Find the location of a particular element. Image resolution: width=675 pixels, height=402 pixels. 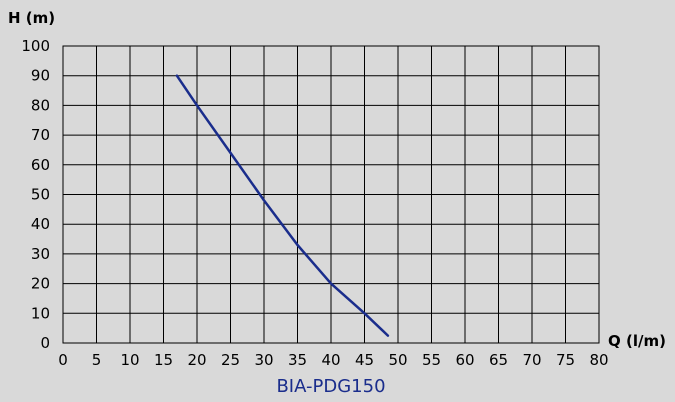

x-tick-label: 25 is located at coordinates (230, 360).